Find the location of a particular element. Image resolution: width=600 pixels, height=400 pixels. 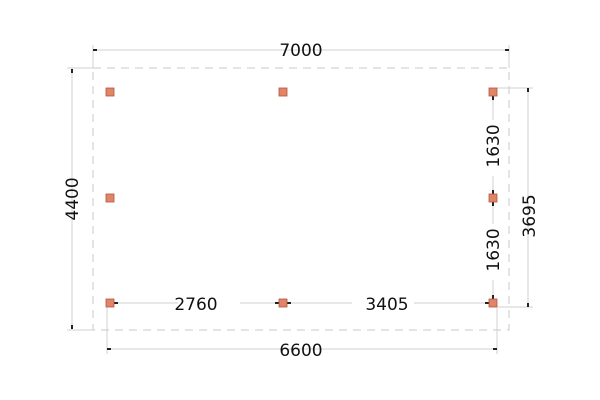

dimension-bays: 2760 3405 is located at coordinates (301, 304).